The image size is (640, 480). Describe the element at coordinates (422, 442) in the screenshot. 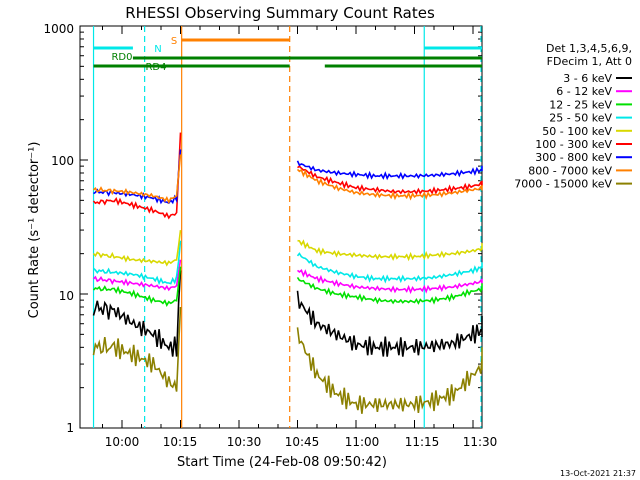

I see `x-tick-label: 11:15` at that location.